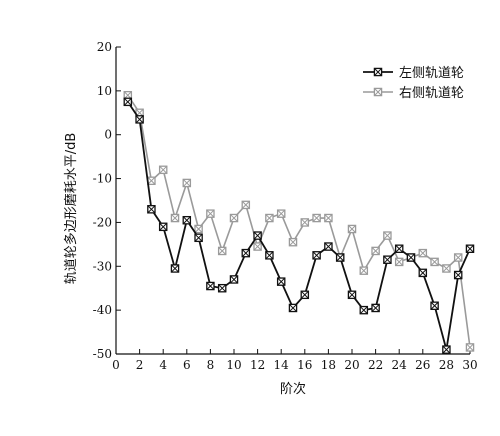  Describe the element at coordinates (140, 365) in the screenshot. I see `x-tick-label: 2` at that location.